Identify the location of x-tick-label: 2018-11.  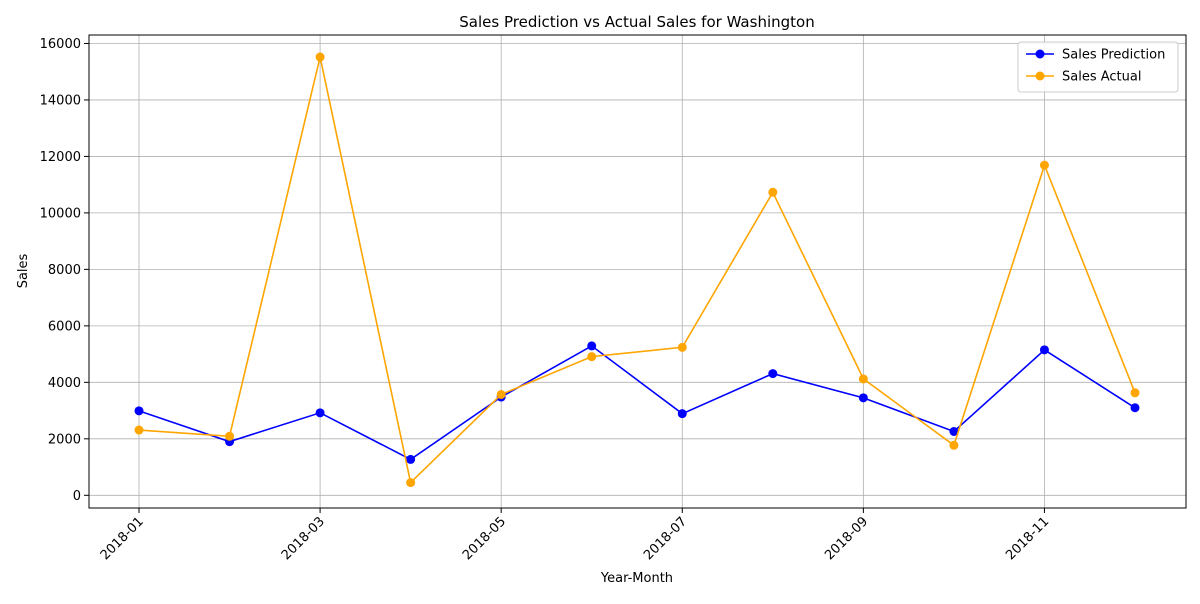
(1027, 538).